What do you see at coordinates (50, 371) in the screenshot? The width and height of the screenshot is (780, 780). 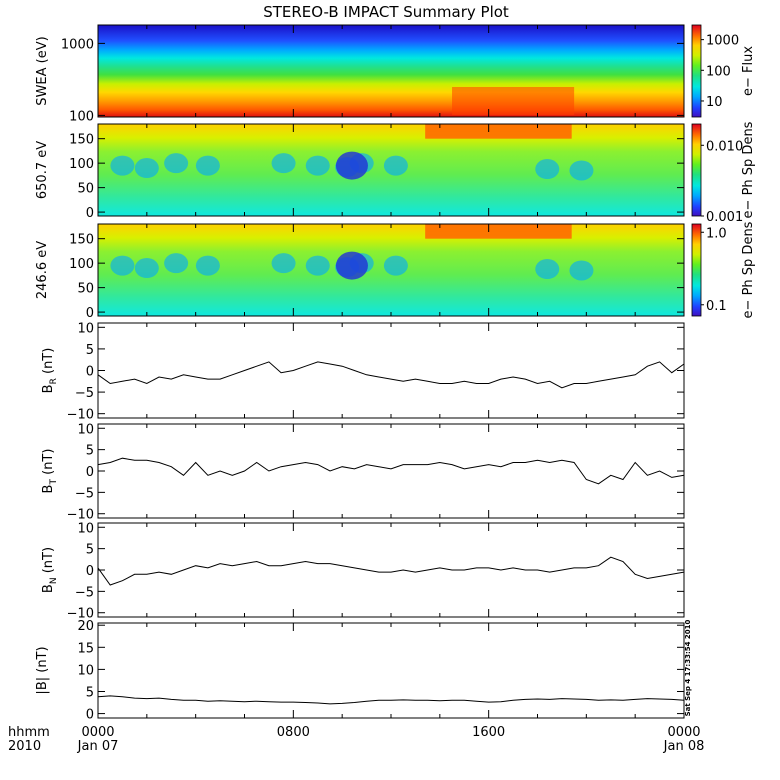 I see `br-y-label: BR (nT)` at bounding box center [50, 371].